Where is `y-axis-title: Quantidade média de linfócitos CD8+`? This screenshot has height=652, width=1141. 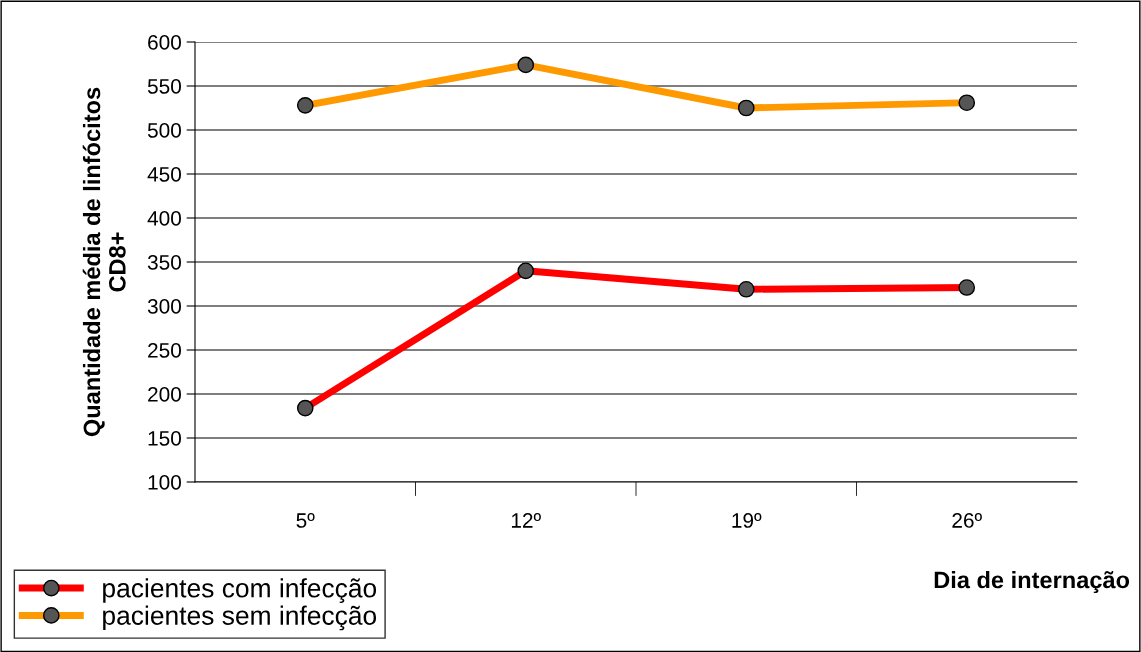 y-axis-title: Quantidade média de linfócitos CD8+ is located at coordinates (104, 262).